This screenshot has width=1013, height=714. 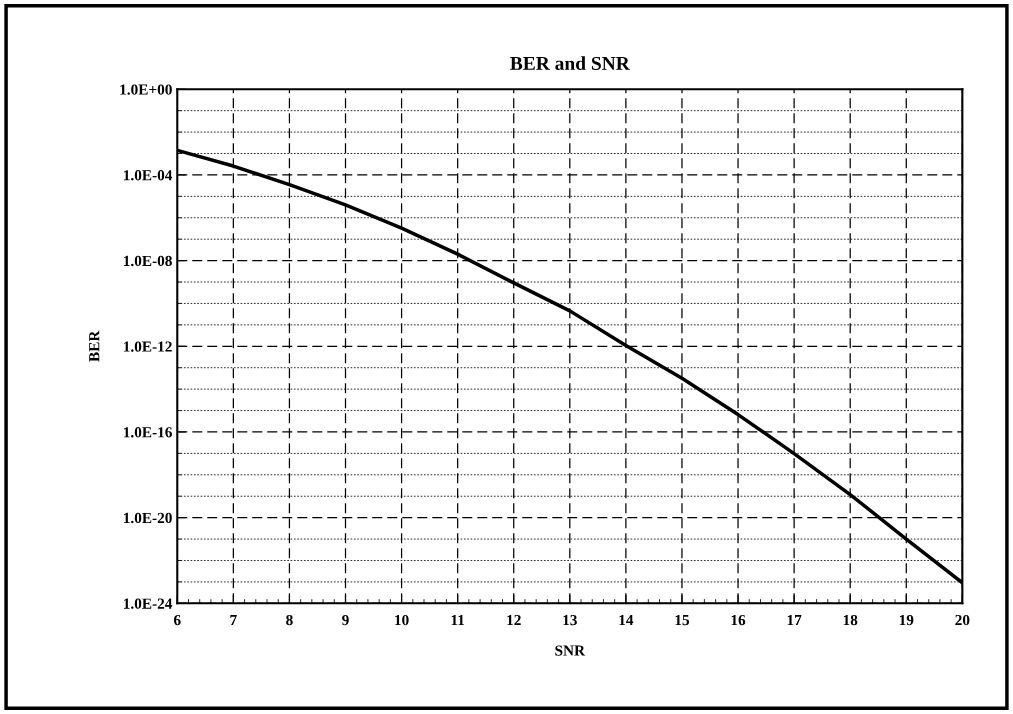 What do you see at coordinates (514, 620) in the screenshot?
I see `x-tick-label: 12` at bounding box center [514, 620].